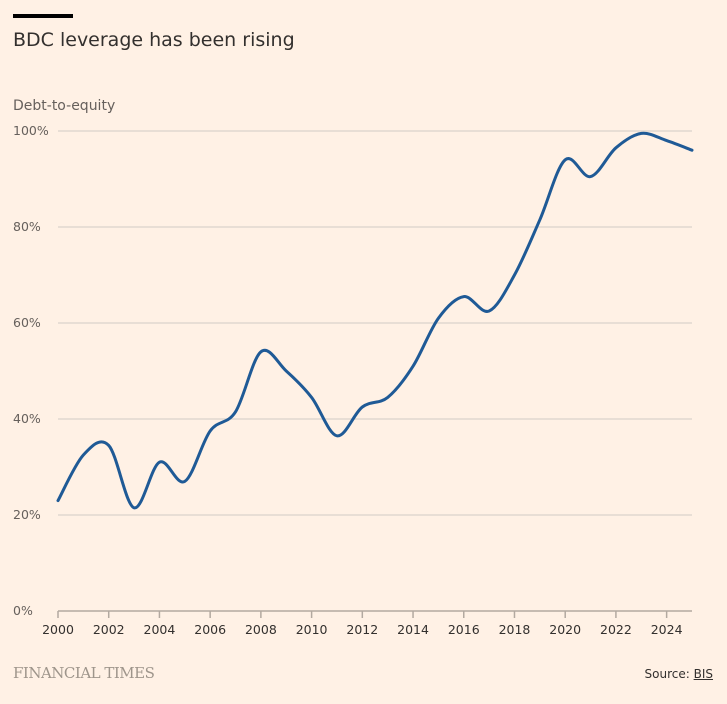  What do you see at coordinates (312, 629) in the screenshot?
I see `x-tick-label: 2010` at bounding box center [312, 629].